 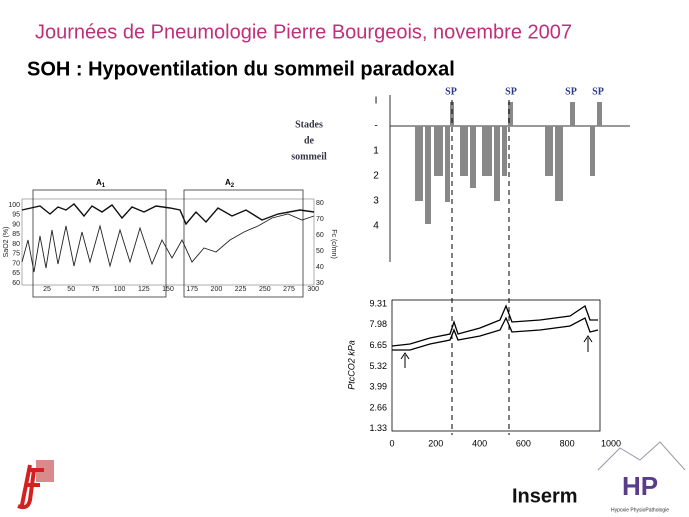 I want to click on panel-label: A2, so click(x=230, y=183).